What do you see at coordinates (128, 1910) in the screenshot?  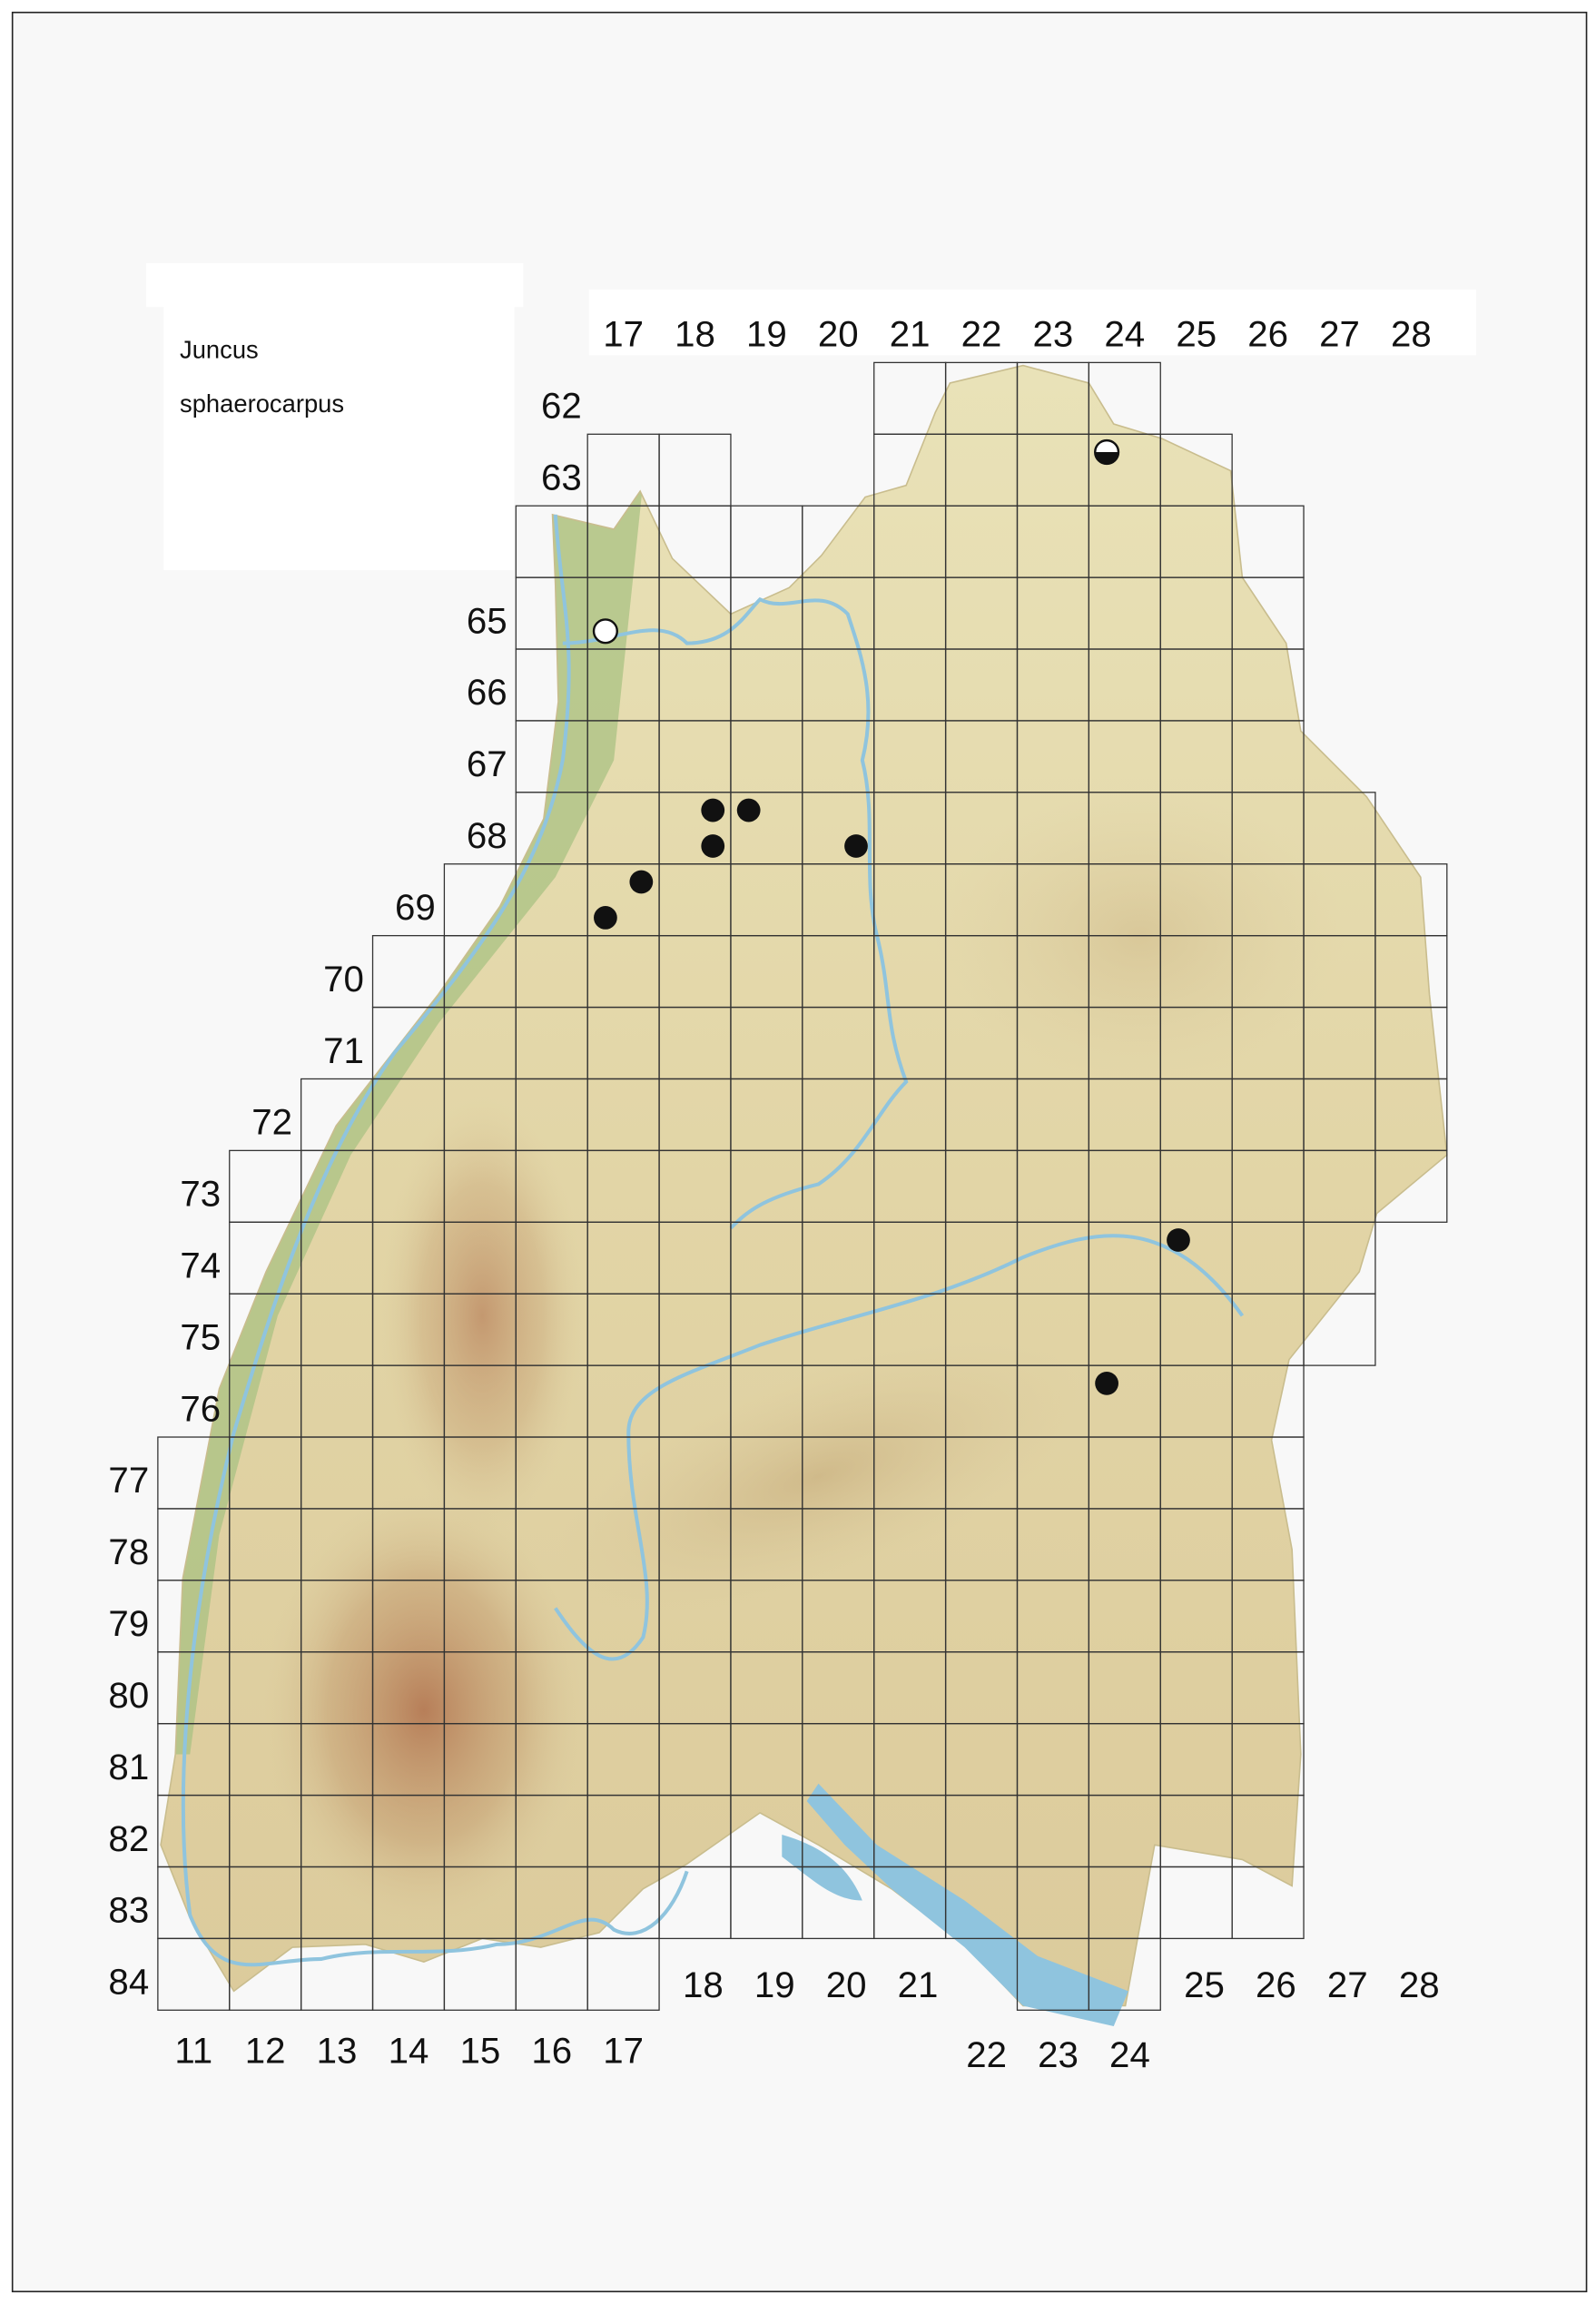 I see `row-label: 83` at bounding box center [128, 1910].